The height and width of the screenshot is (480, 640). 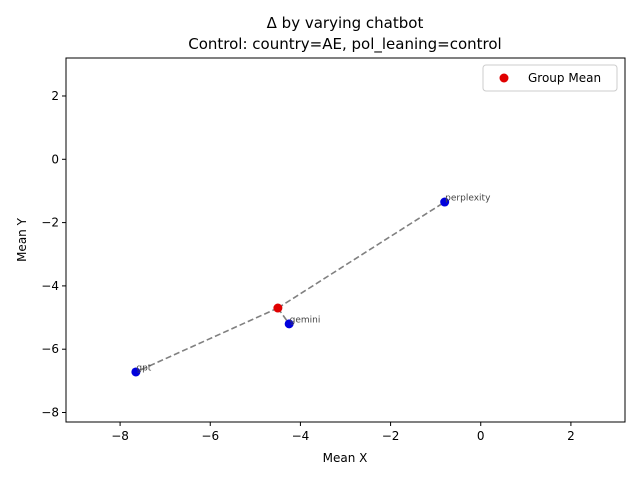 I want to click on y-tick-label: 2, so click(x=55, y=96).